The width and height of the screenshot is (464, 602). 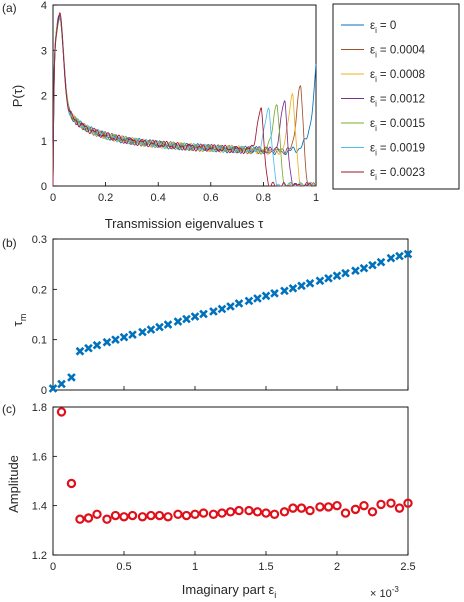 What do you see at coordinates (184, 223) in the screenshot?
I see `panel-a-x-label: Transmission eigenvalues τ` at bounding box center [184, 223].